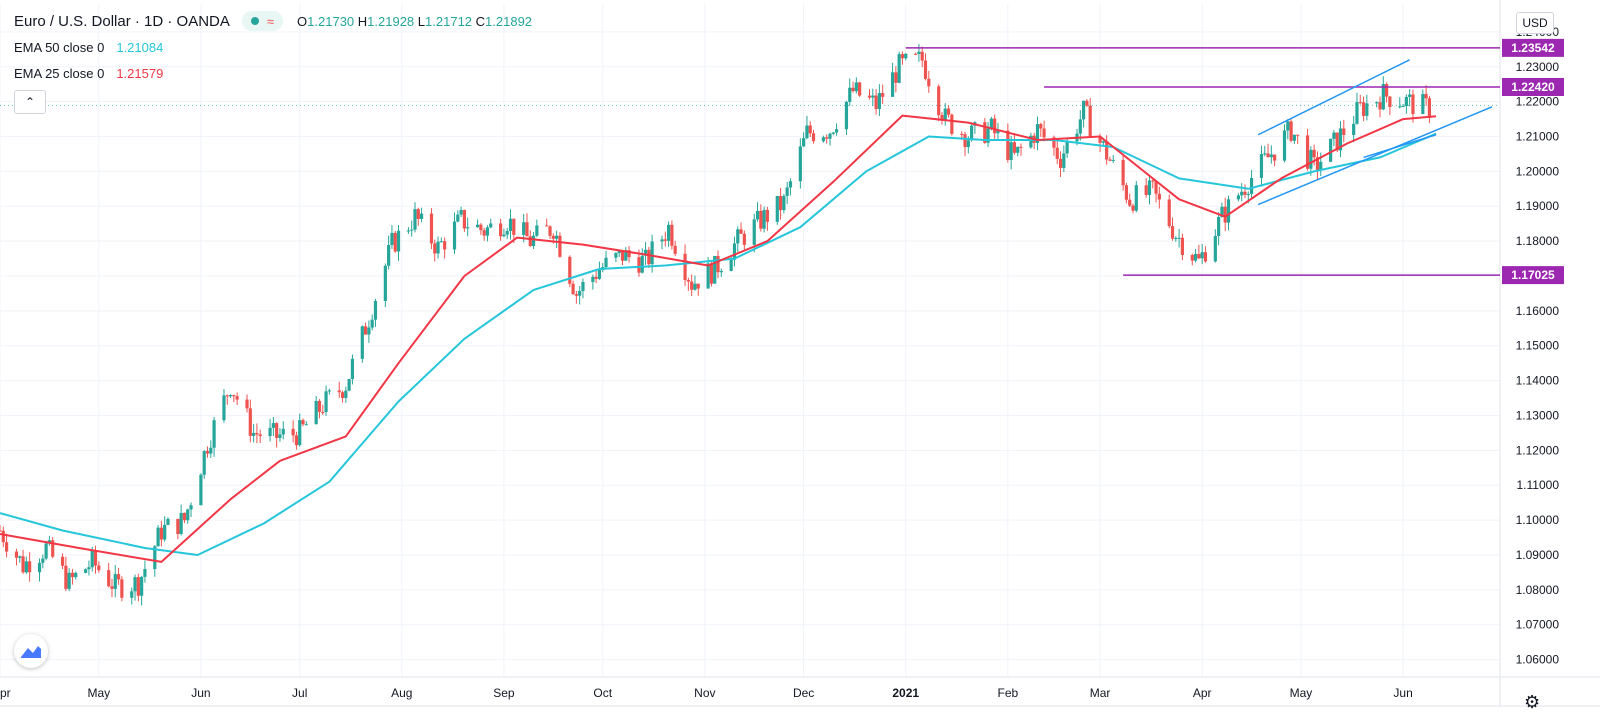  What do you see at coordinates (1538, 137) in the screenshot?
I see `price-tick-label: 1.21000` at bounding box center [1538, 137].